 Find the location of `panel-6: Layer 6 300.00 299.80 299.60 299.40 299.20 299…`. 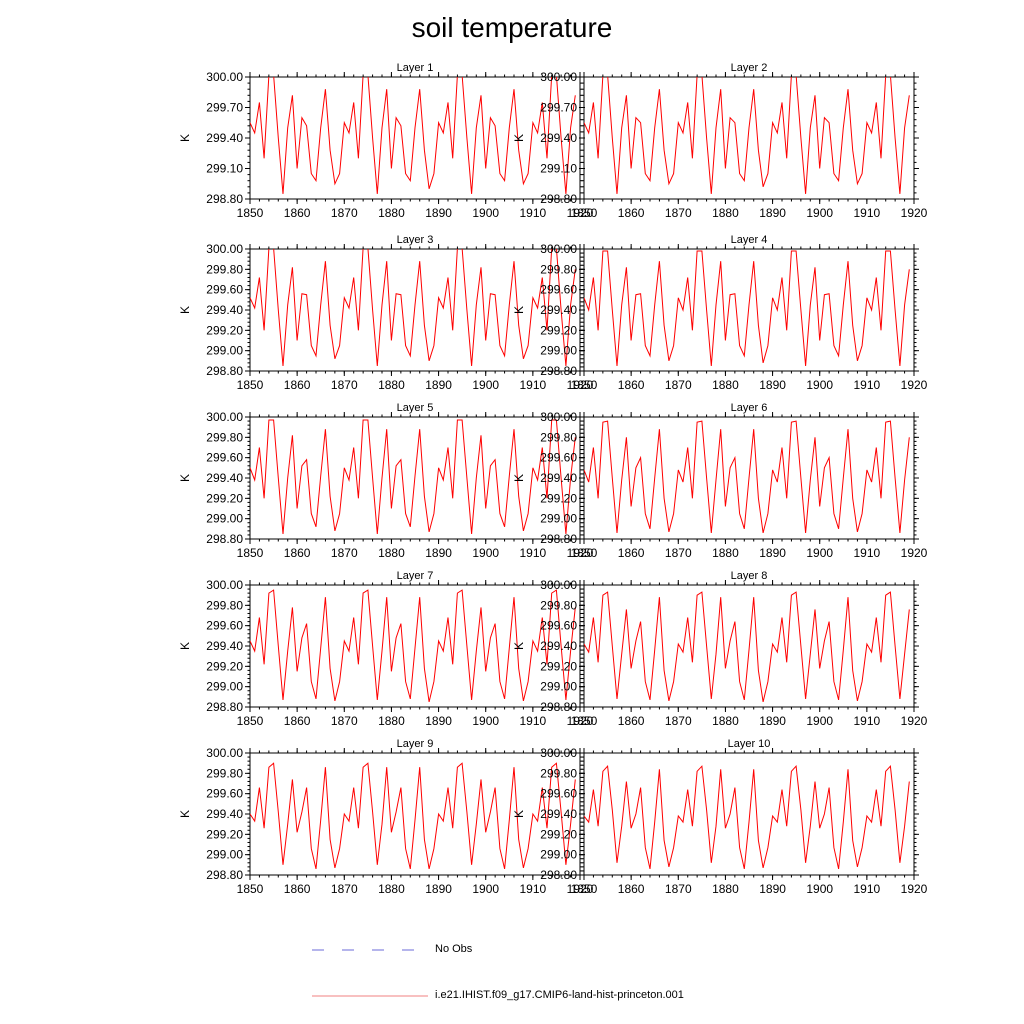

panel-6: Layer 6 300.00 299.80 299.60 299.40 299.20 299… is located at coordinates (720, 481).